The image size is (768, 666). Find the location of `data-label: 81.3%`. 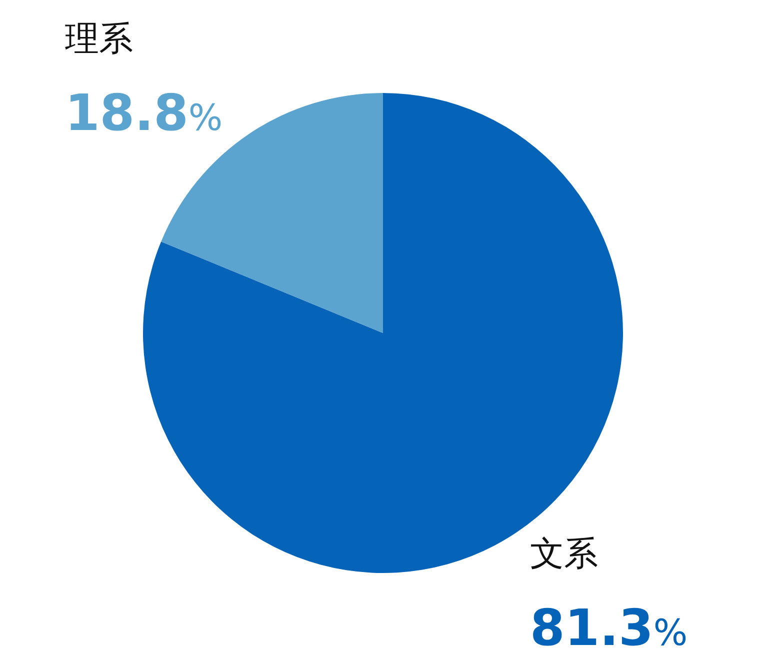

data-label: 81.3% is located at coordinates (609, 628).